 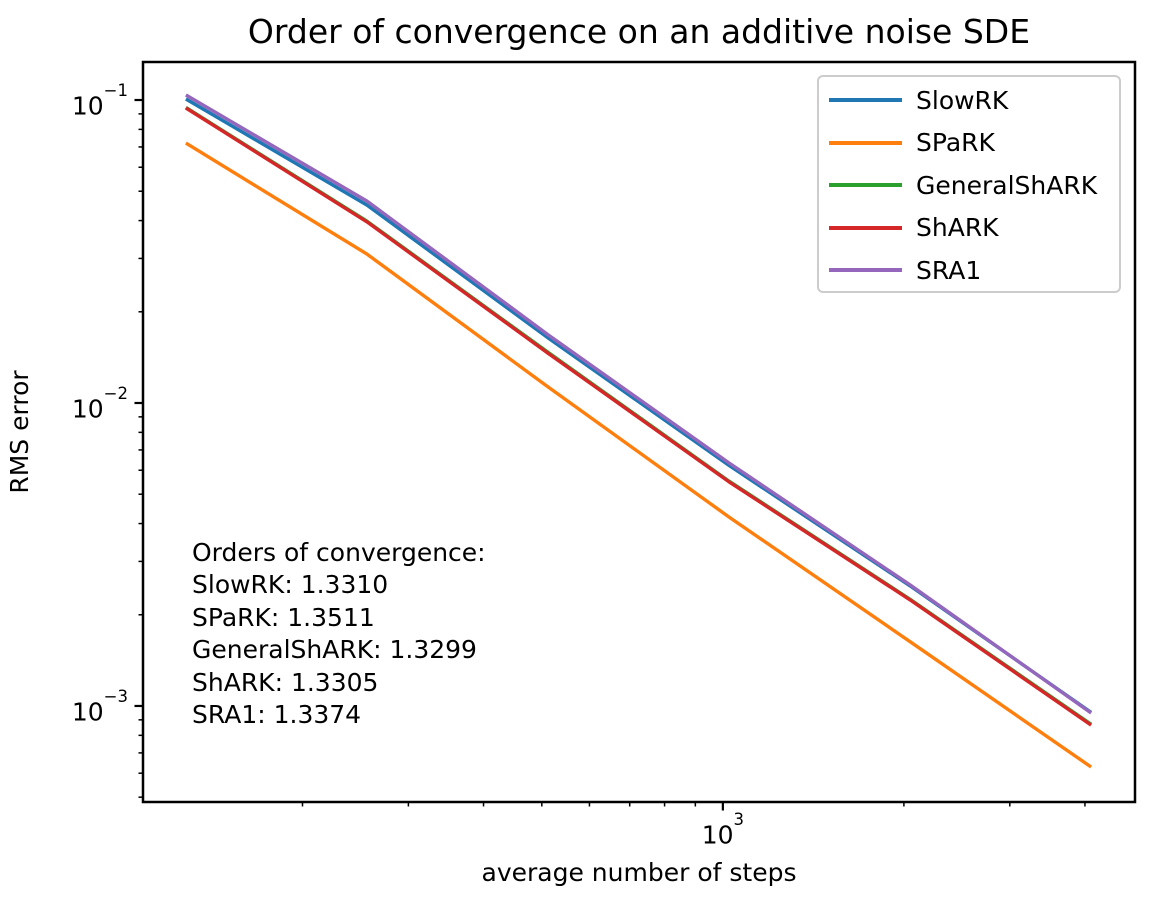 I want to click on legend: SlowRK SPaRK GeneralShARK ShARK SRA1, so click(x=969, y=184).